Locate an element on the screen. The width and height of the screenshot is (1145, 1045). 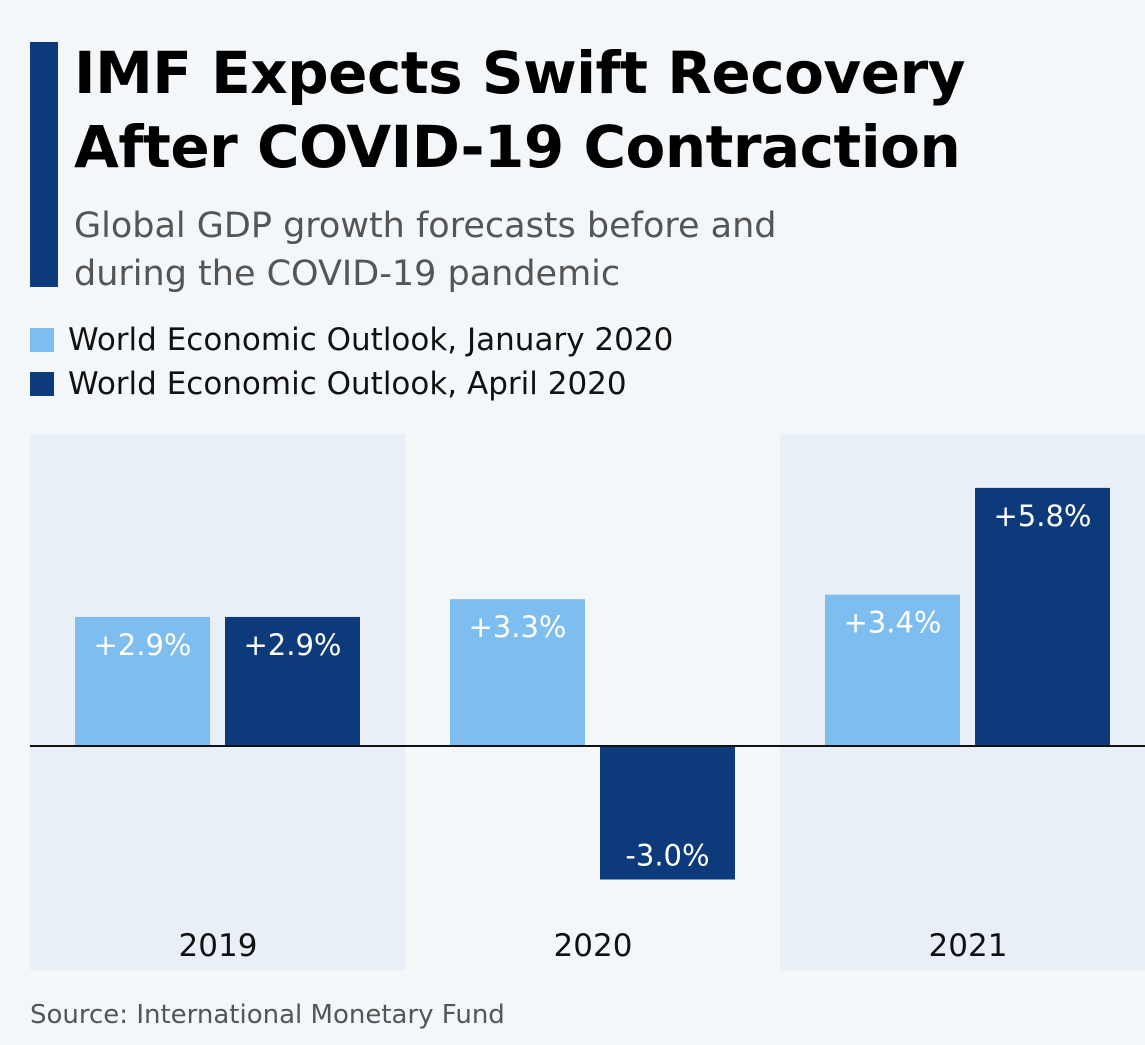
data-label-2021-series-1: +3.4% is located at coordinates (893, 623).